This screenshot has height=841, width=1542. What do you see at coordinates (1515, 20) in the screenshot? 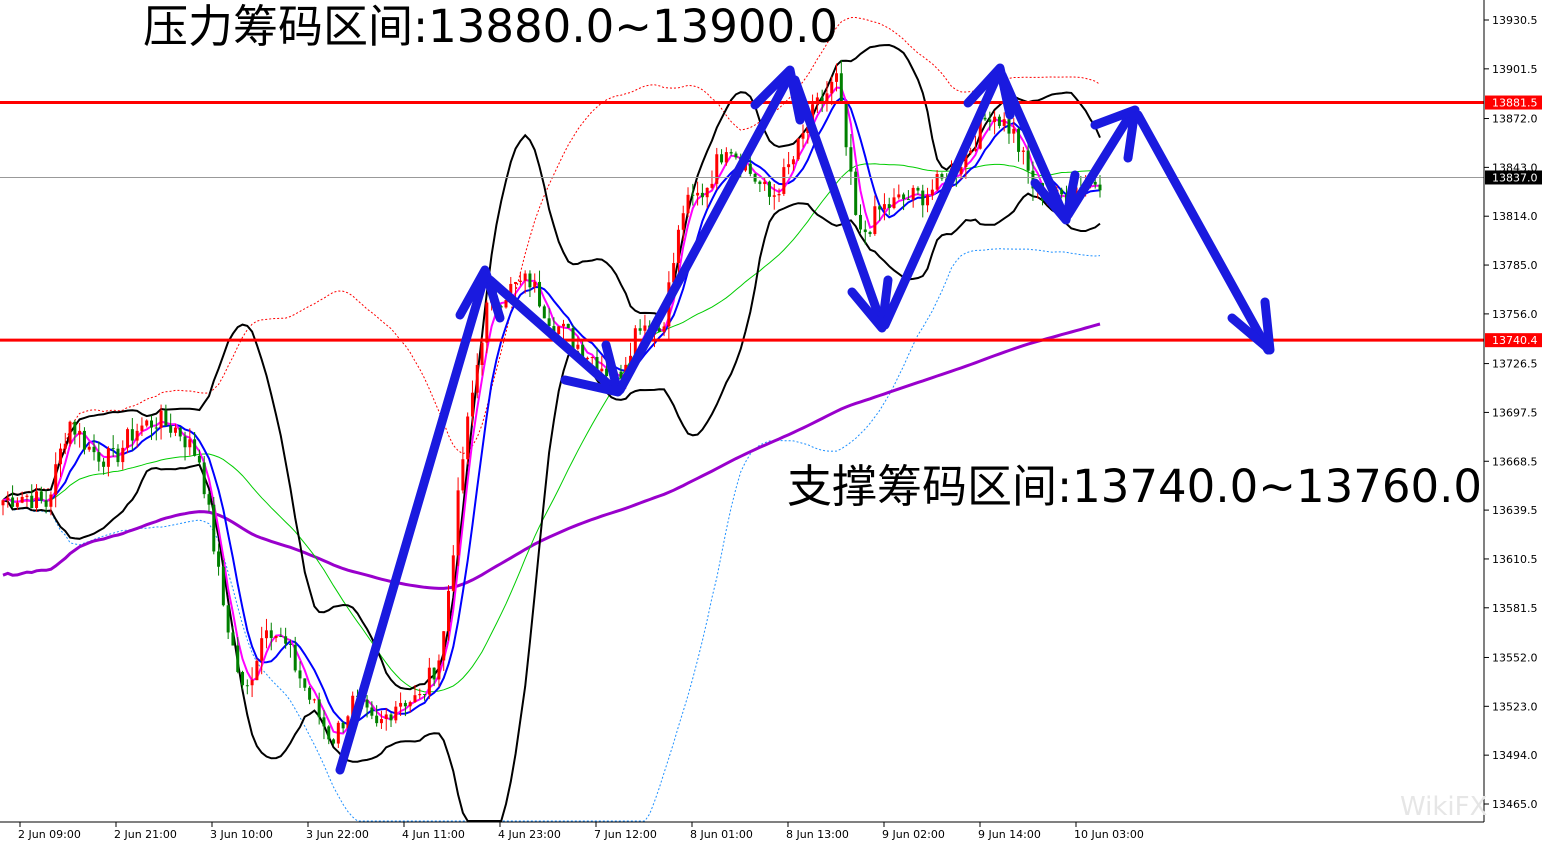
I see `y-tick-label: 13930.5` at bounding box center [1515, 20].